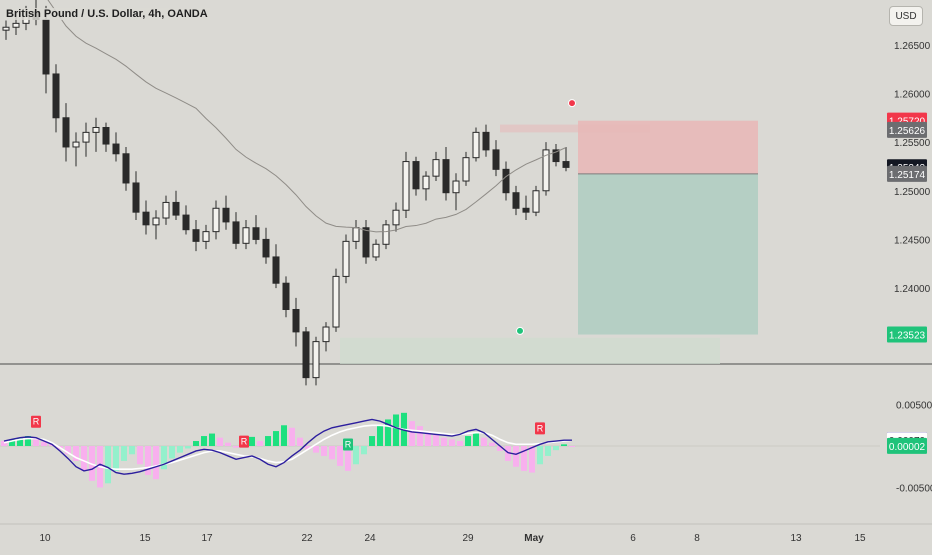  I want to click on osc-badge-bg, so click(907, 445).